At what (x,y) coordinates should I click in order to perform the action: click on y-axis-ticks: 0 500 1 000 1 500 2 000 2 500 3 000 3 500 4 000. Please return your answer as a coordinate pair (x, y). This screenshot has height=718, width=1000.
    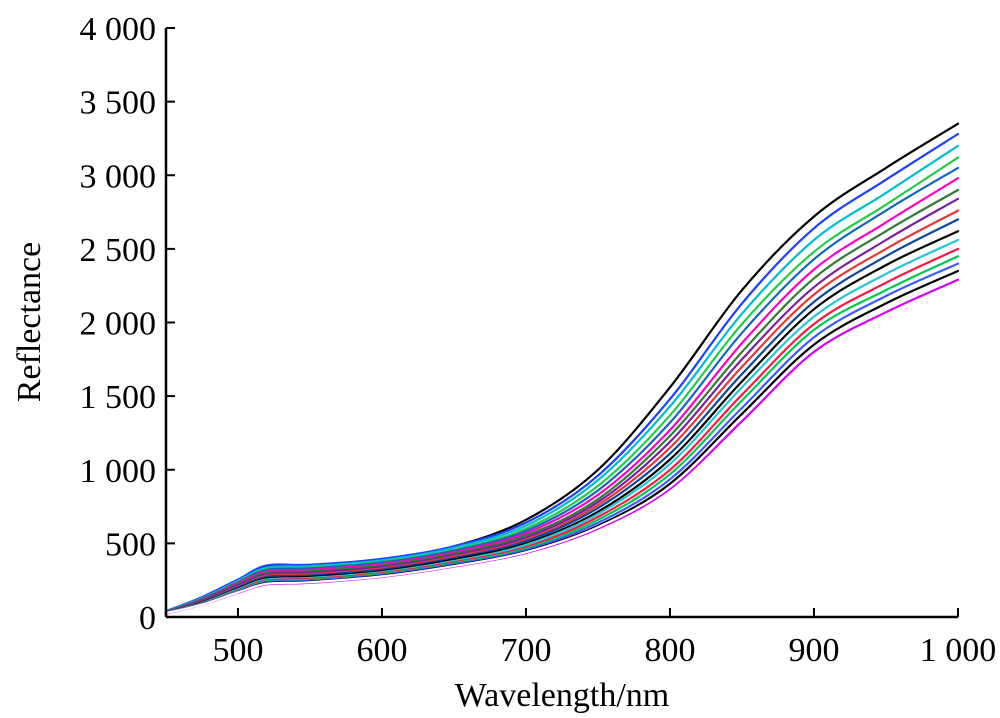
    Looking at the image, I should click on (127, 324).